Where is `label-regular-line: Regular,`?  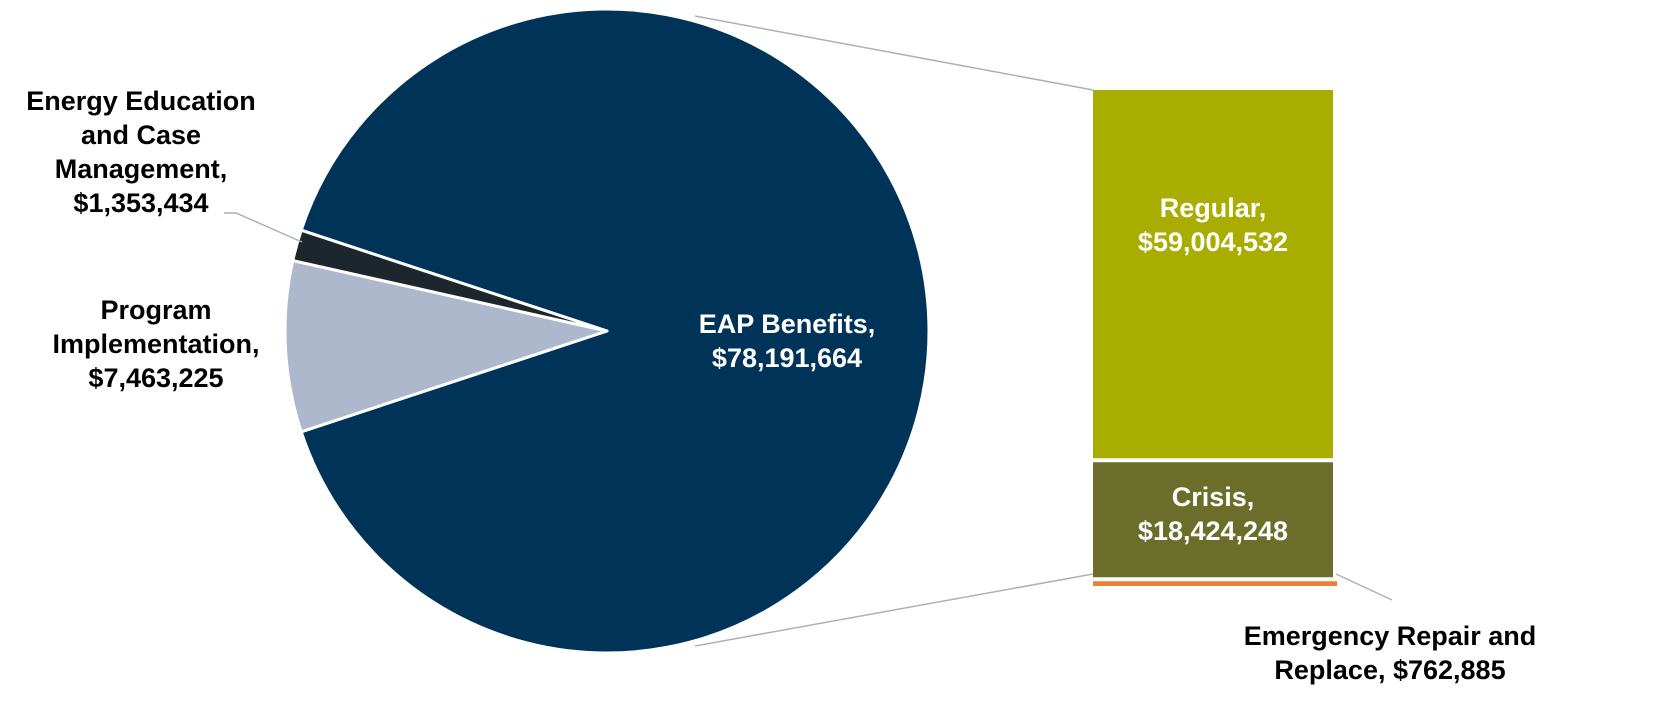
label-regular-line: Regular, is located at coordinates (1213, 208).